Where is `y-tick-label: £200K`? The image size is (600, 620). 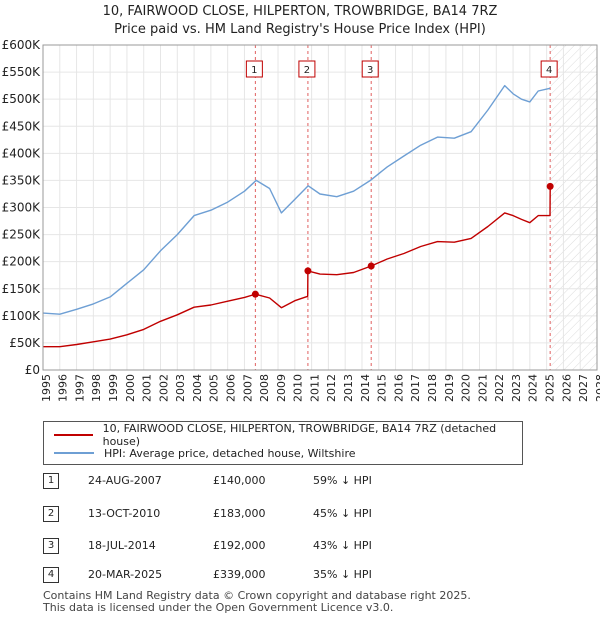
y-tick-label: £200K is located at coordinates (22, 262).